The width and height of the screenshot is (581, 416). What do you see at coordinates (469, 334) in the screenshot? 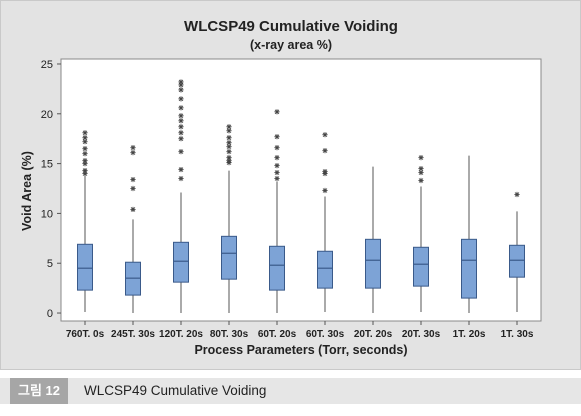
I see `x-tick-label: 1T. 20s` at bounding box center [469, 334].